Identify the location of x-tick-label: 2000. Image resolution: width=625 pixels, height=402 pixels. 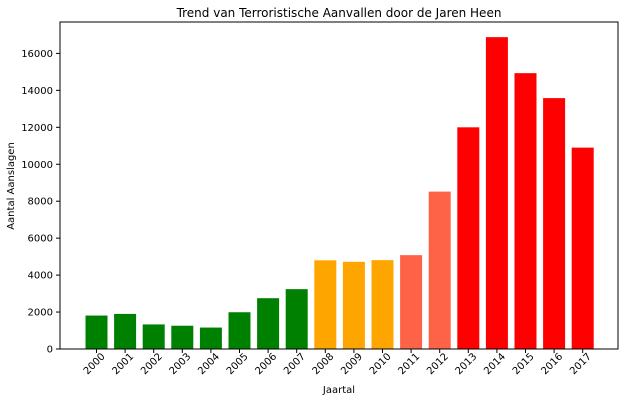
(95, 364).